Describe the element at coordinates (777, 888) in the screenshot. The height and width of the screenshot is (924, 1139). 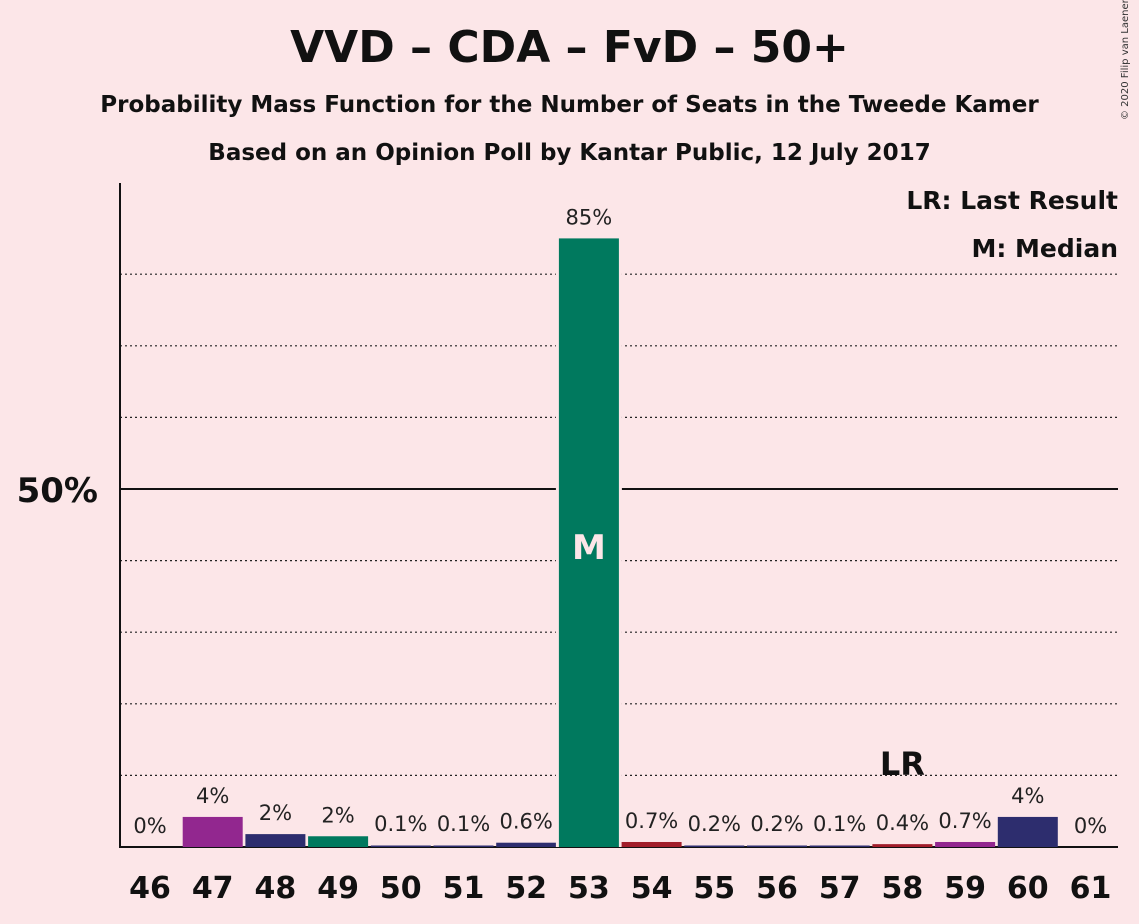
I see `x-tick-label-56: 56` at that location.